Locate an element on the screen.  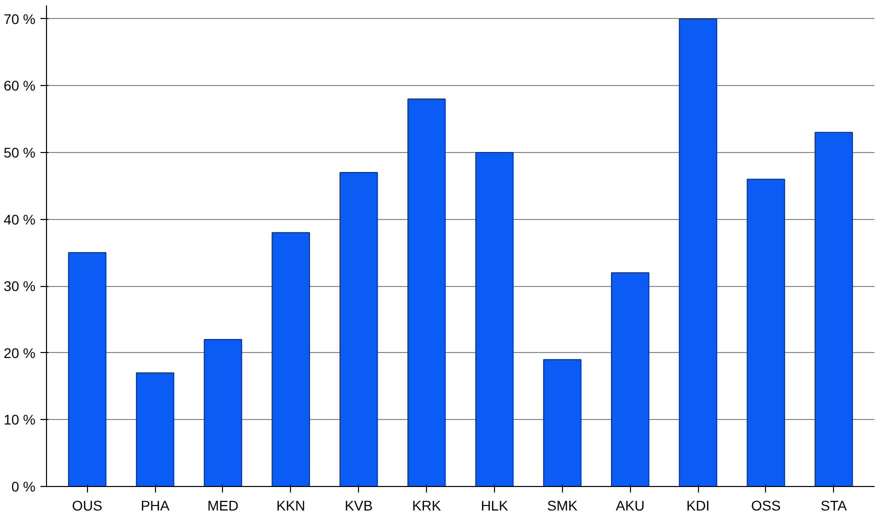
y-tick-label: 30 % is located at coordinates (20, 286).